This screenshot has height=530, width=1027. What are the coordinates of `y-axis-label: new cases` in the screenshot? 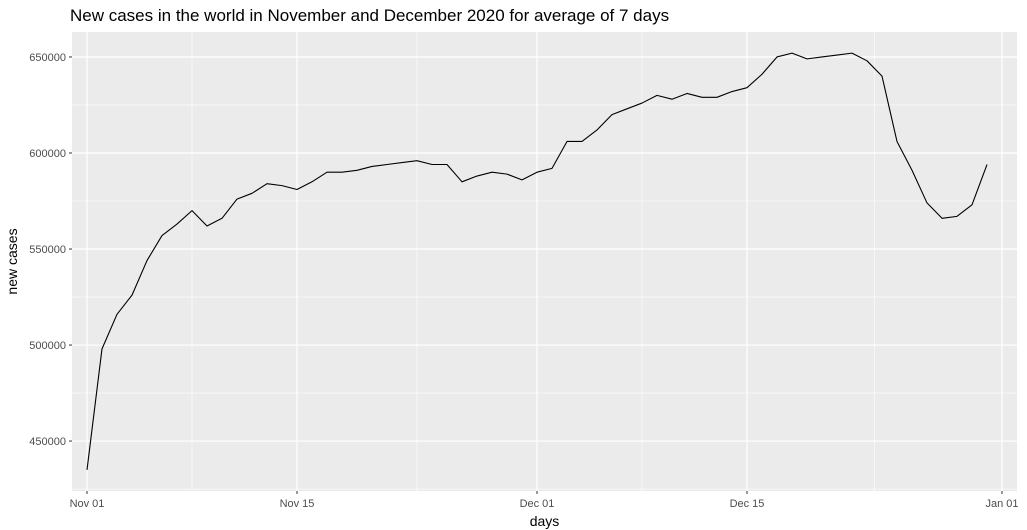 It's located at (12, 261).